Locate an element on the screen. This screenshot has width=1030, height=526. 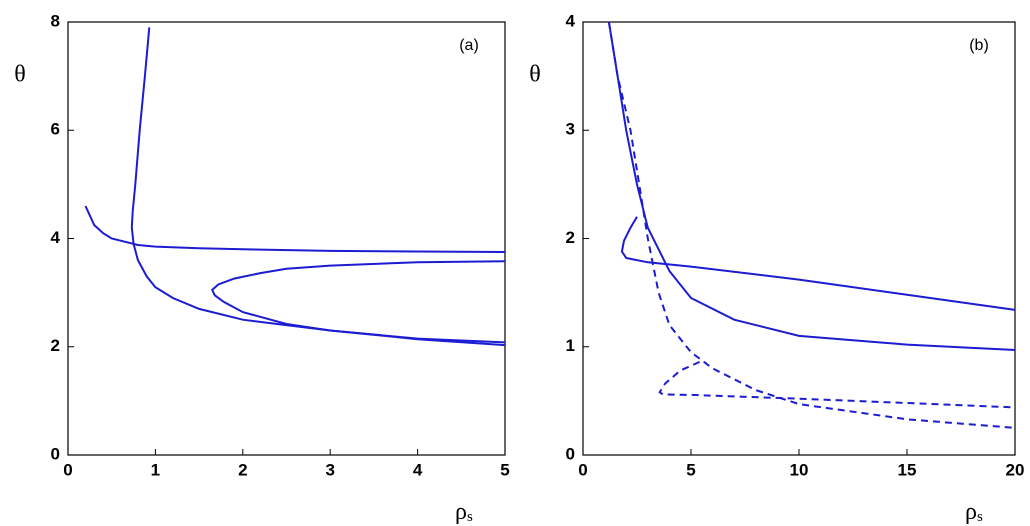
y-tick-label: 8 is located at coordinates (55, 20).